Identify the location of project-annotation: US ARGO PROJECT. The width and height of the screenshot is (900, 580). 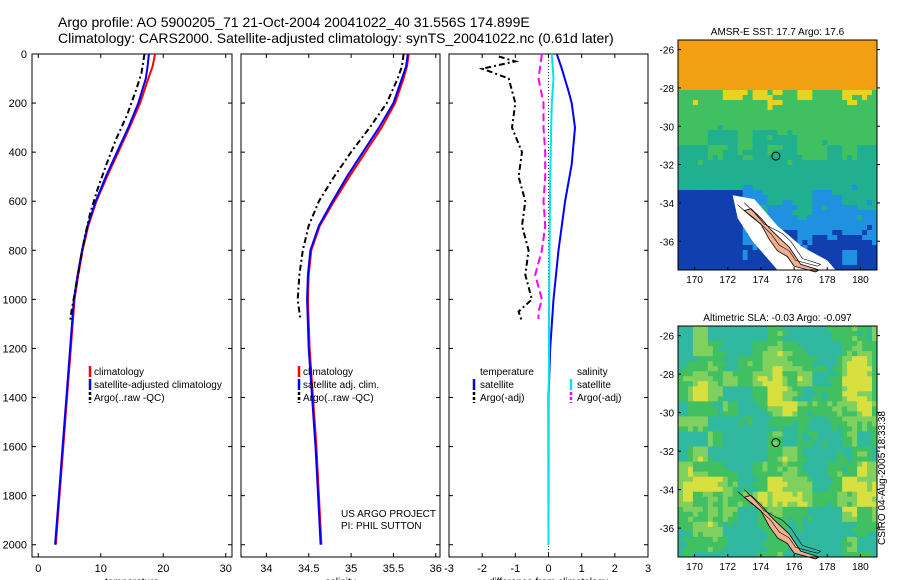
(388, 514).